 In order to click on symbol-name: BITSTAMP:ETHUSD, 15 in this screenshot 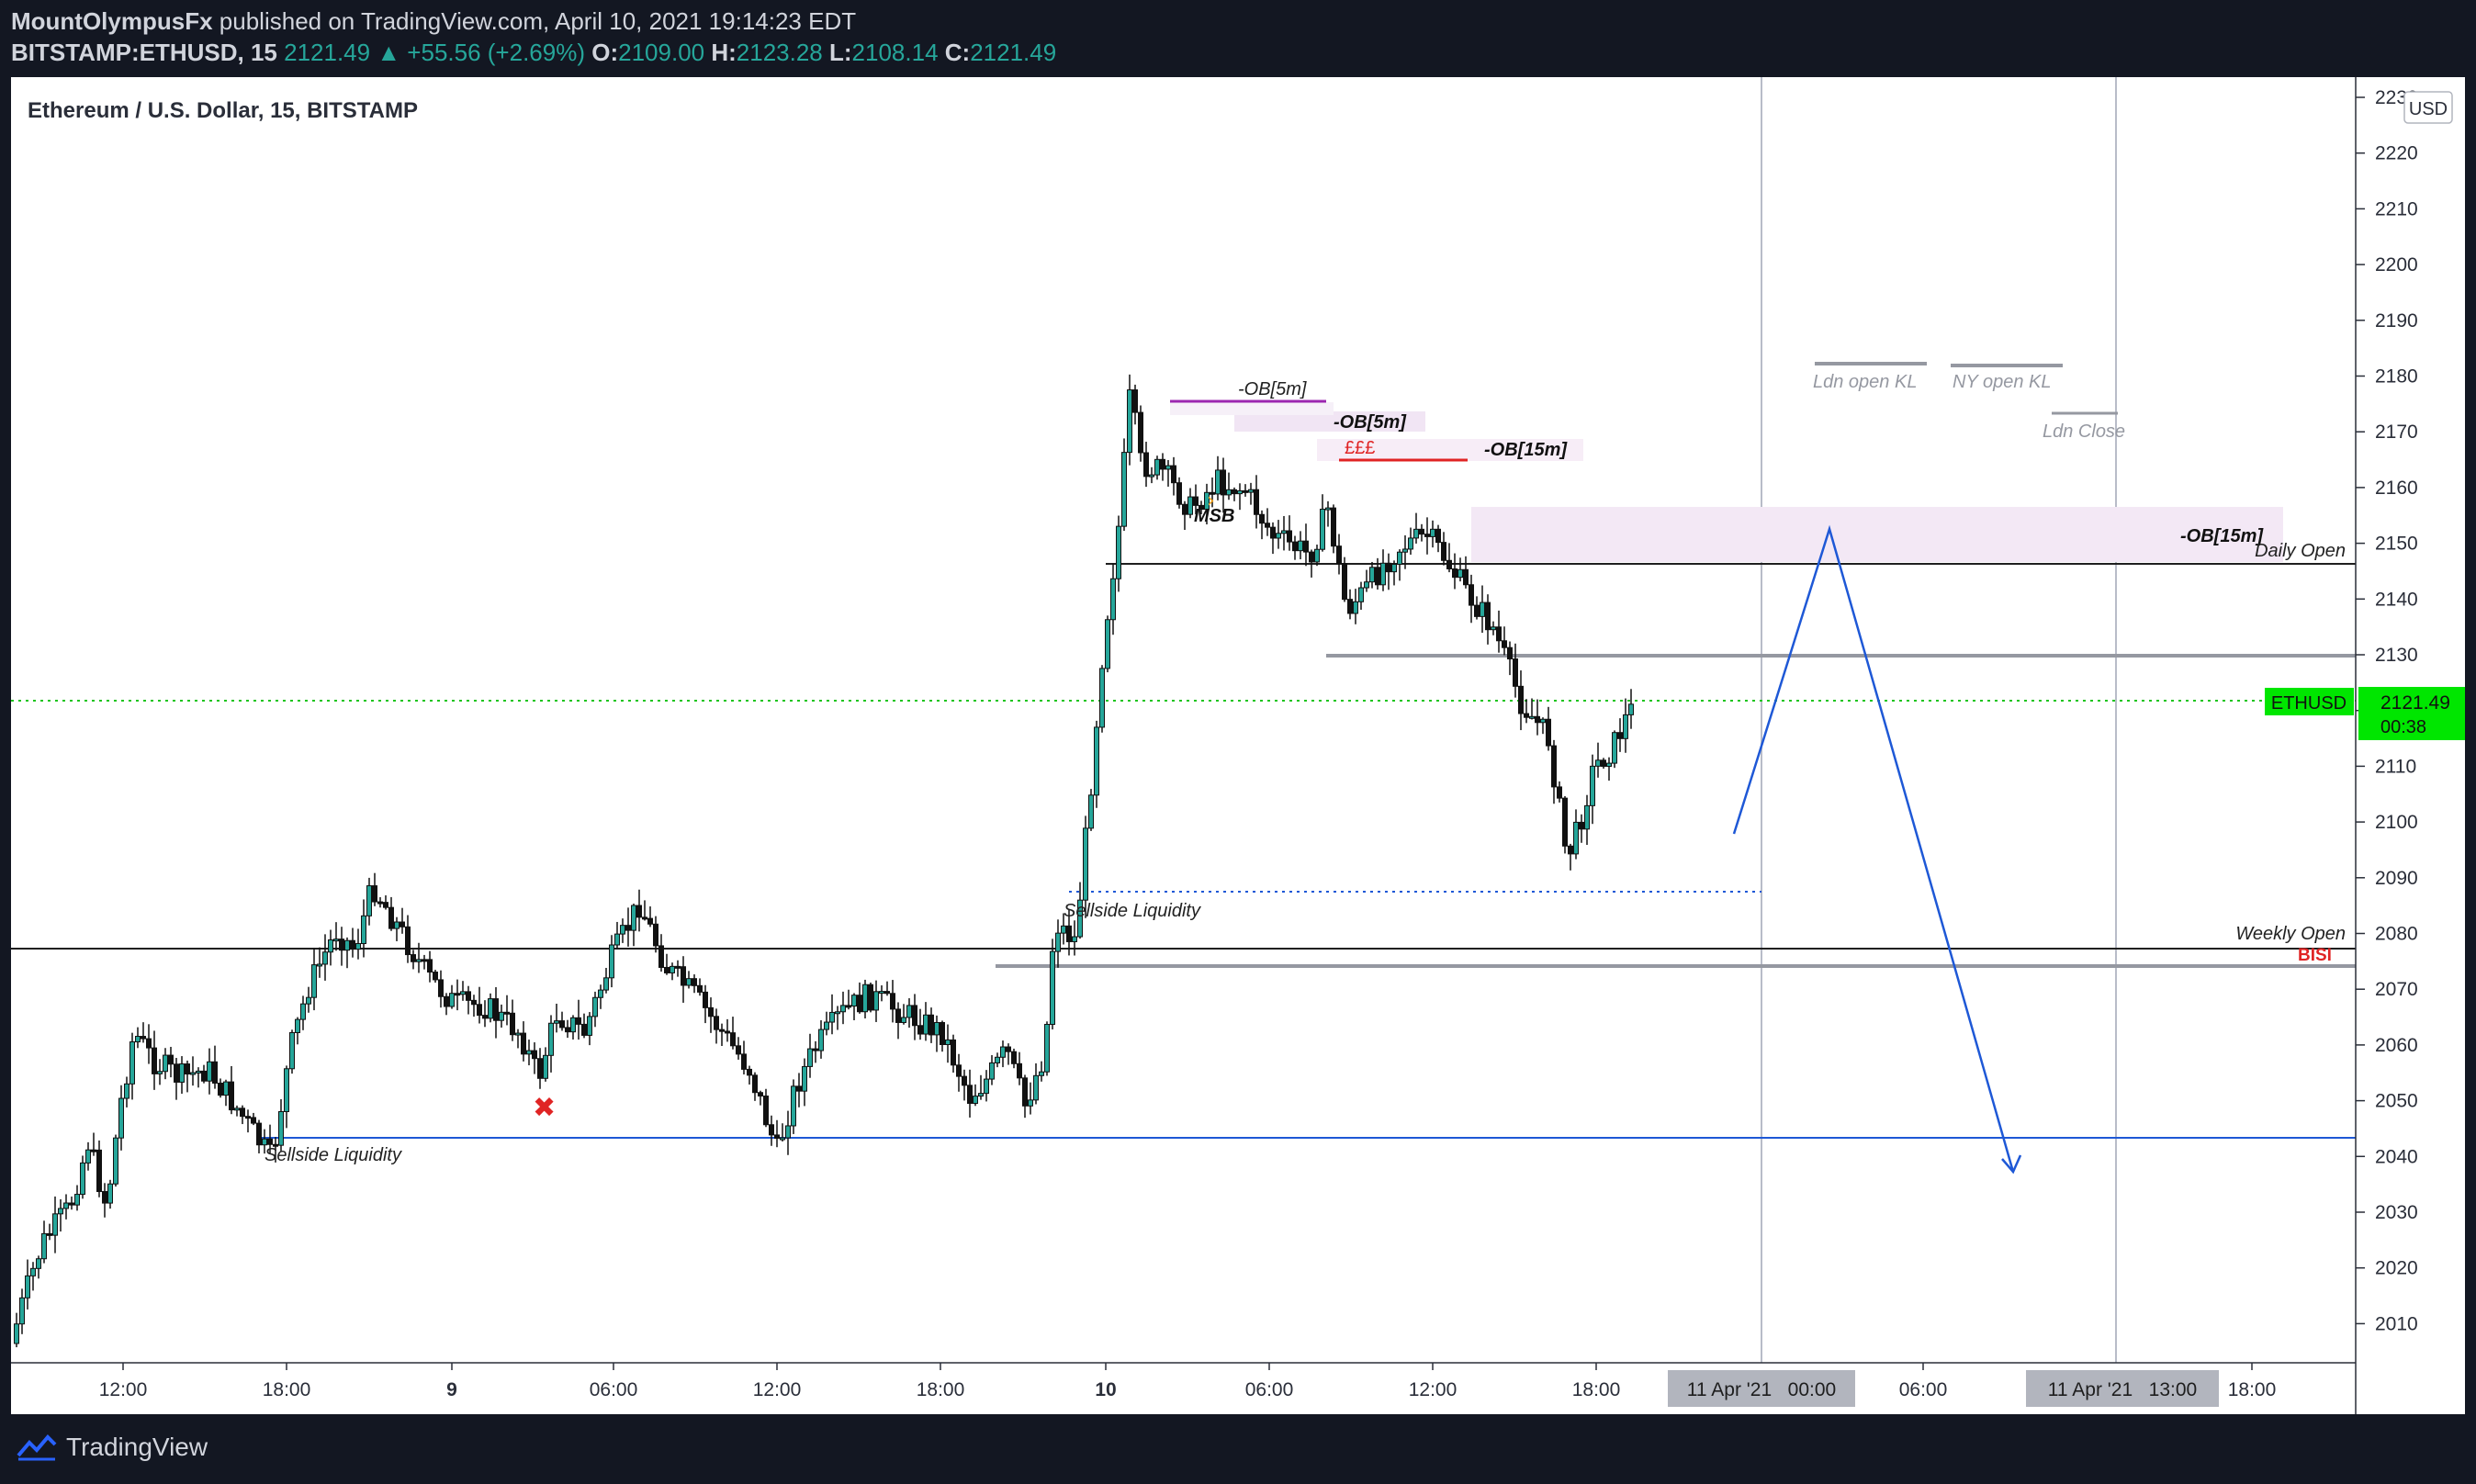, I will do `click(144, 53)`.